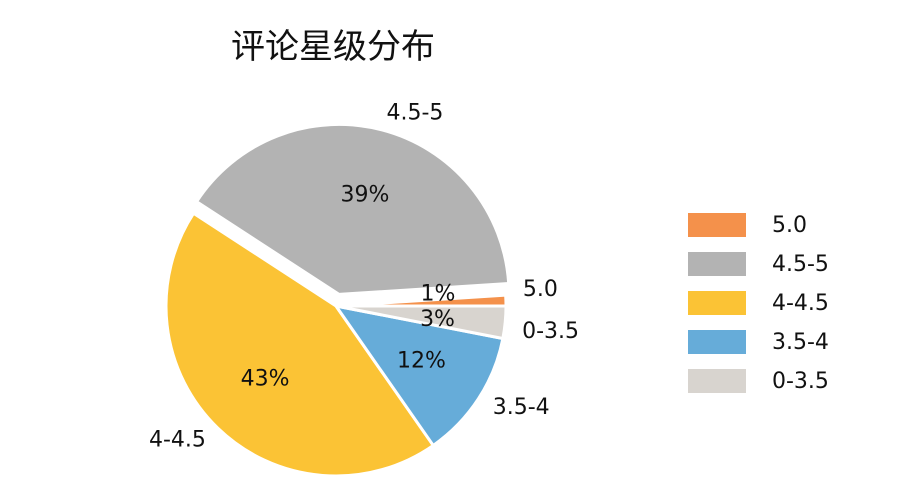 This screenshot has width=917, height=501. What do you see at coordinates (521, 407) in the screenshot?
I see `slice-label-3-5-4: 3.5-4` at bounding box center [521, 407].